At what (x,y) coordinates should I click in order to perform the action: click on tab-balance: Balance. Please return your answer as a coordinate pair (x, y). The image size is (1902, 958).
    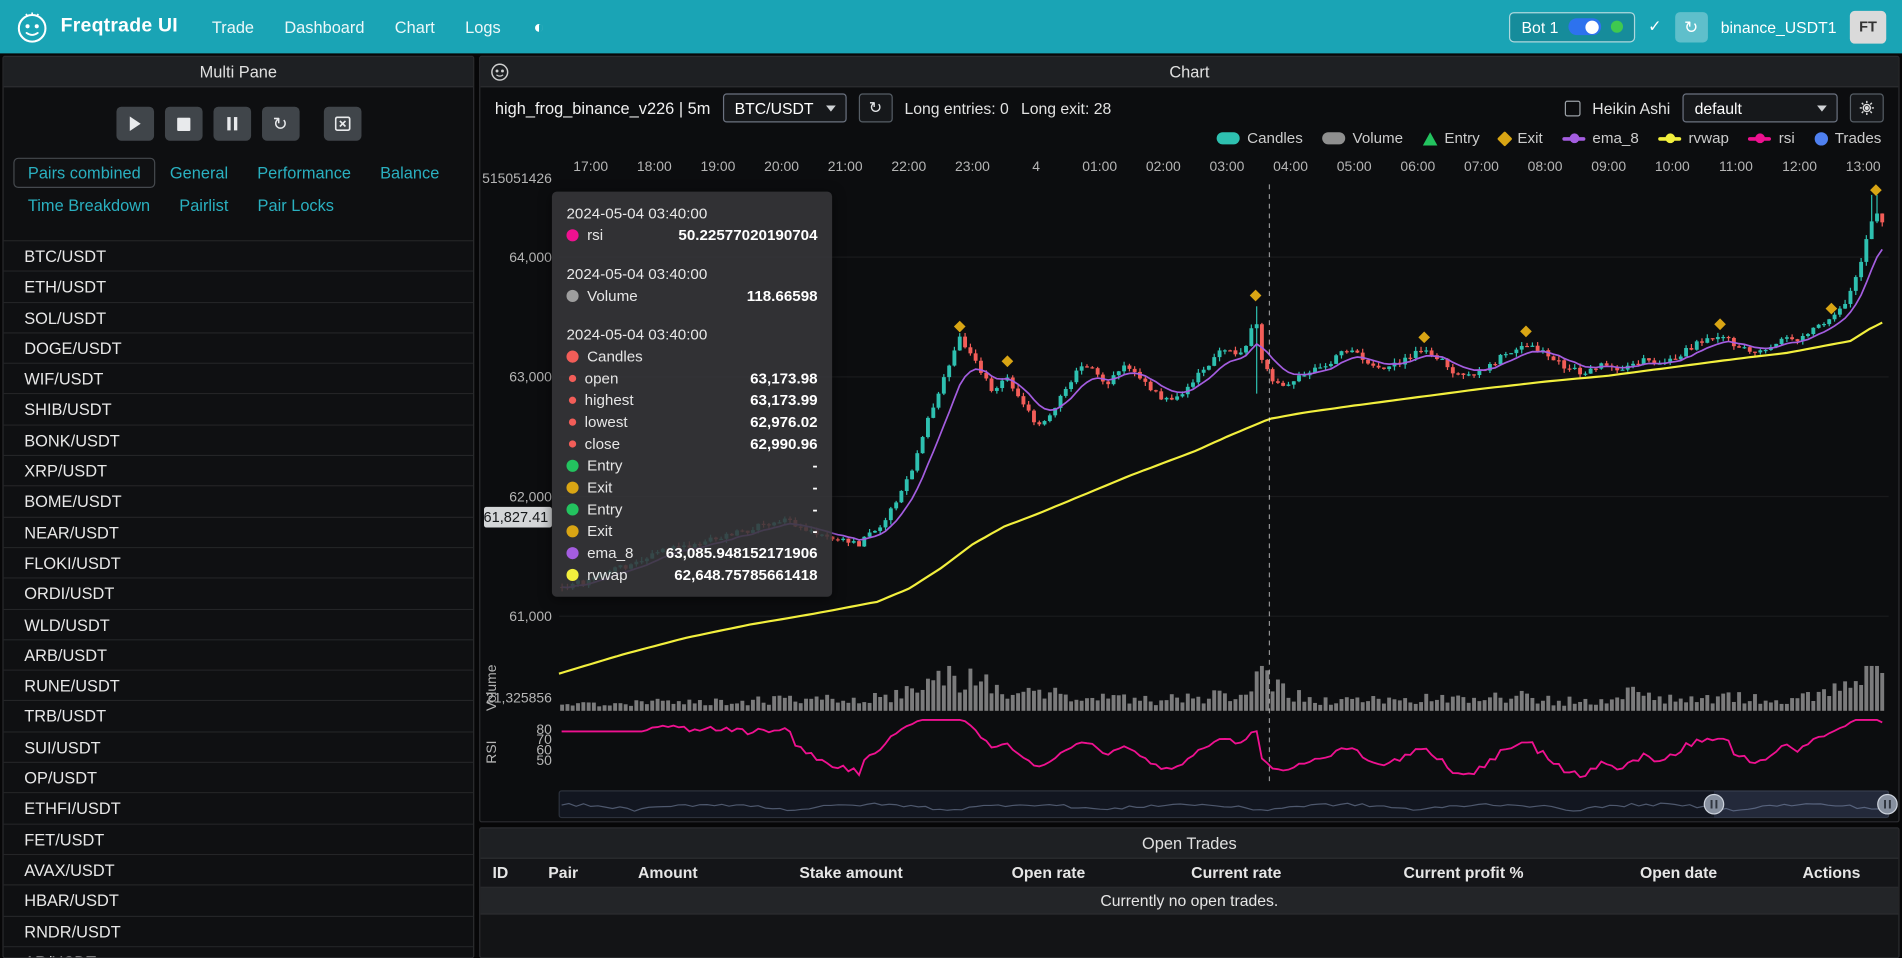
    Looking at the image, I should click on (410, 172).